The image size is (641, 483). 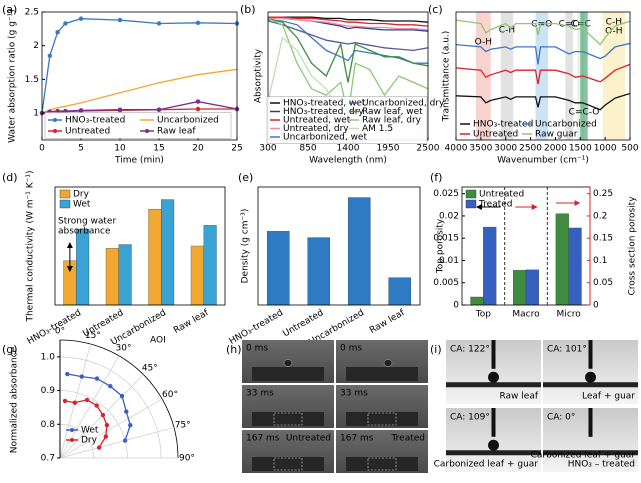 I want to click on x-tick-label: 1400, so click(x=348, y=149).